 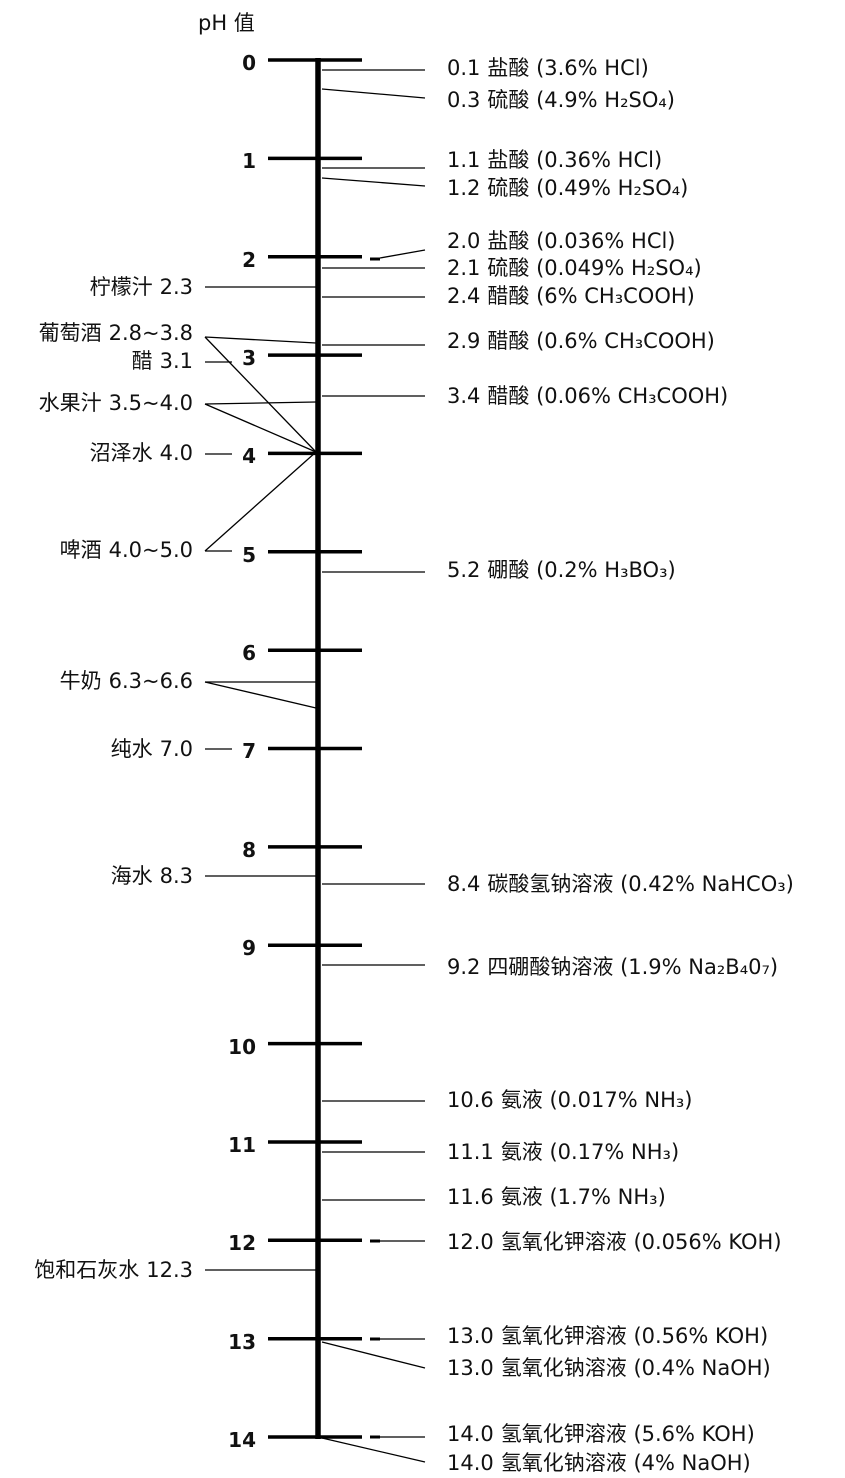 I want to click on substance-label: 葡萄酒, so click(x=70, y=333).